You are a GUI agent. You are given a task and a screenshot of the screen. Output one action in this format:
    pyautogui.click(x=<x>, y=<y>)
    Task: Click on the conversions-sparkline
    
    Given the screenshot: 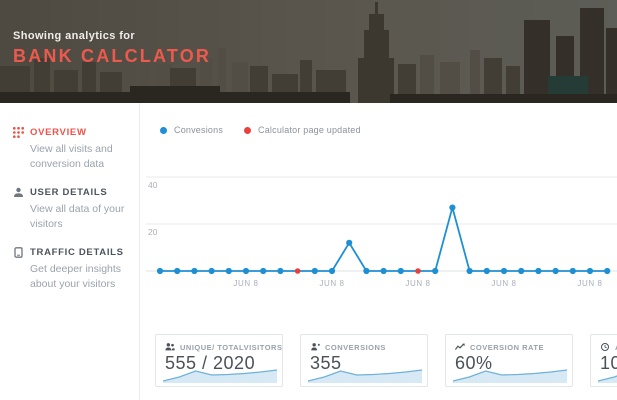 What is the action you would take?
    pyautogui.click(x=365, y=376)
    